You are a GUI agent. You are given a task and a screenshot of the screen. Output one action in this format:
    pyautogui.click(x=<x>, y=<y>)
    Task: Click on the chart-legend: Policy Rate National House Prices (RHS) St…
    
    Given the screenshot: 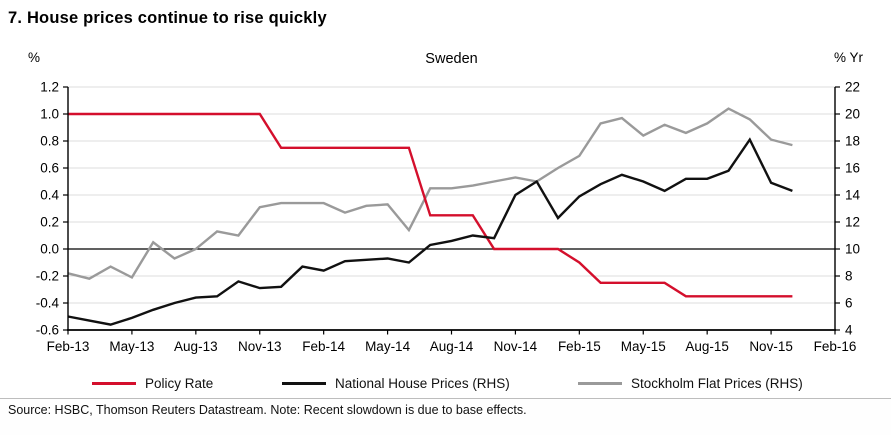 What is the action you would take?
    pyautogui.click(x=445, y=383)
    